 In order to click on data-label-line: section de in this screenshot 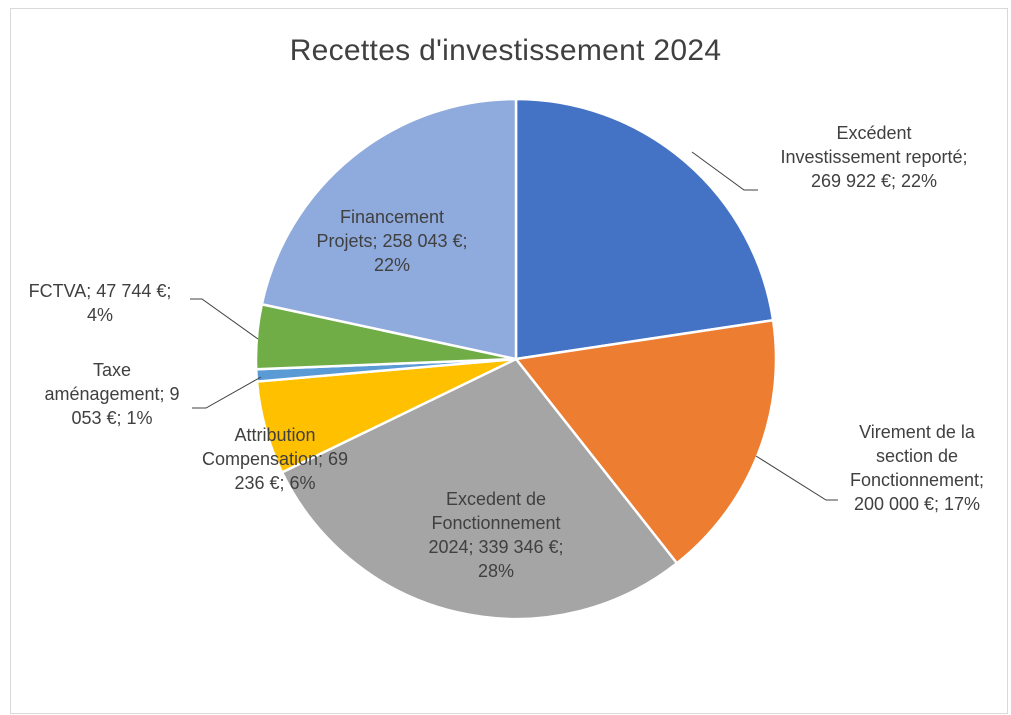, I will do `click(917, 456)`.